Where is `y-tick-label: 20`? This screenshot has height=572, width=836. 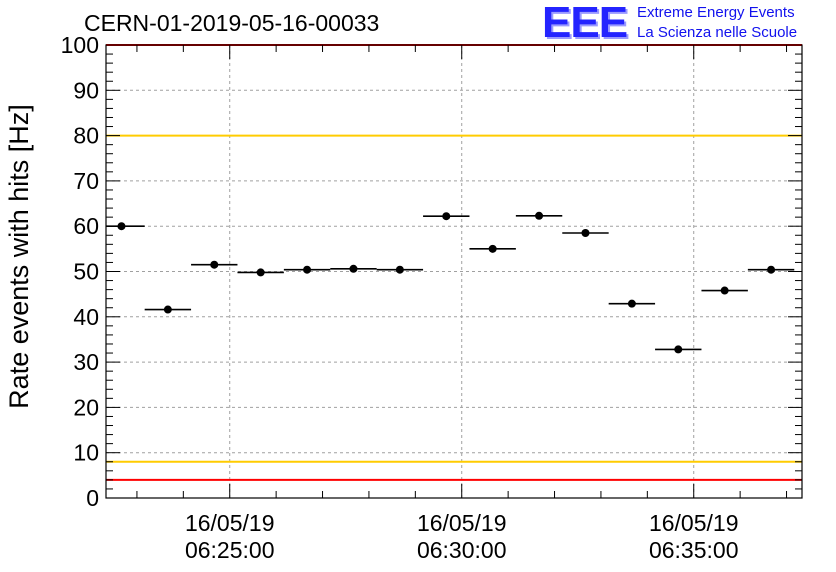
y-tick-label: 20 is located at coordinates (86, 407).